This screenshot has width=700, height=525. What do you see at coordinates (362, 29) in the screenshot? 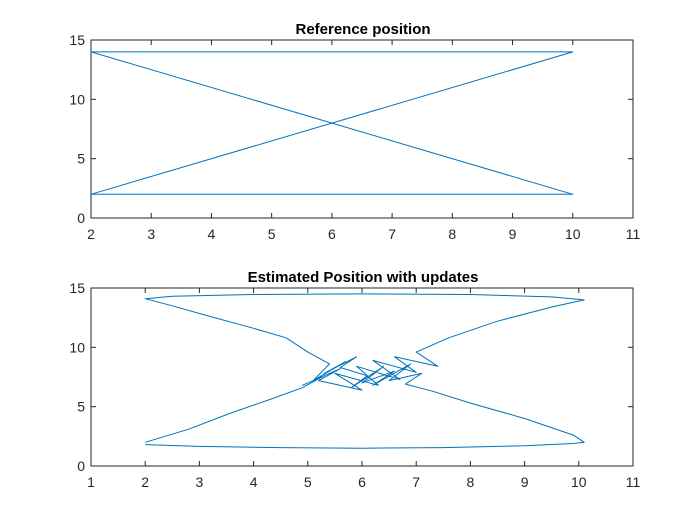
I see `chart-title: Reference position` at bounding box center [362, 29].